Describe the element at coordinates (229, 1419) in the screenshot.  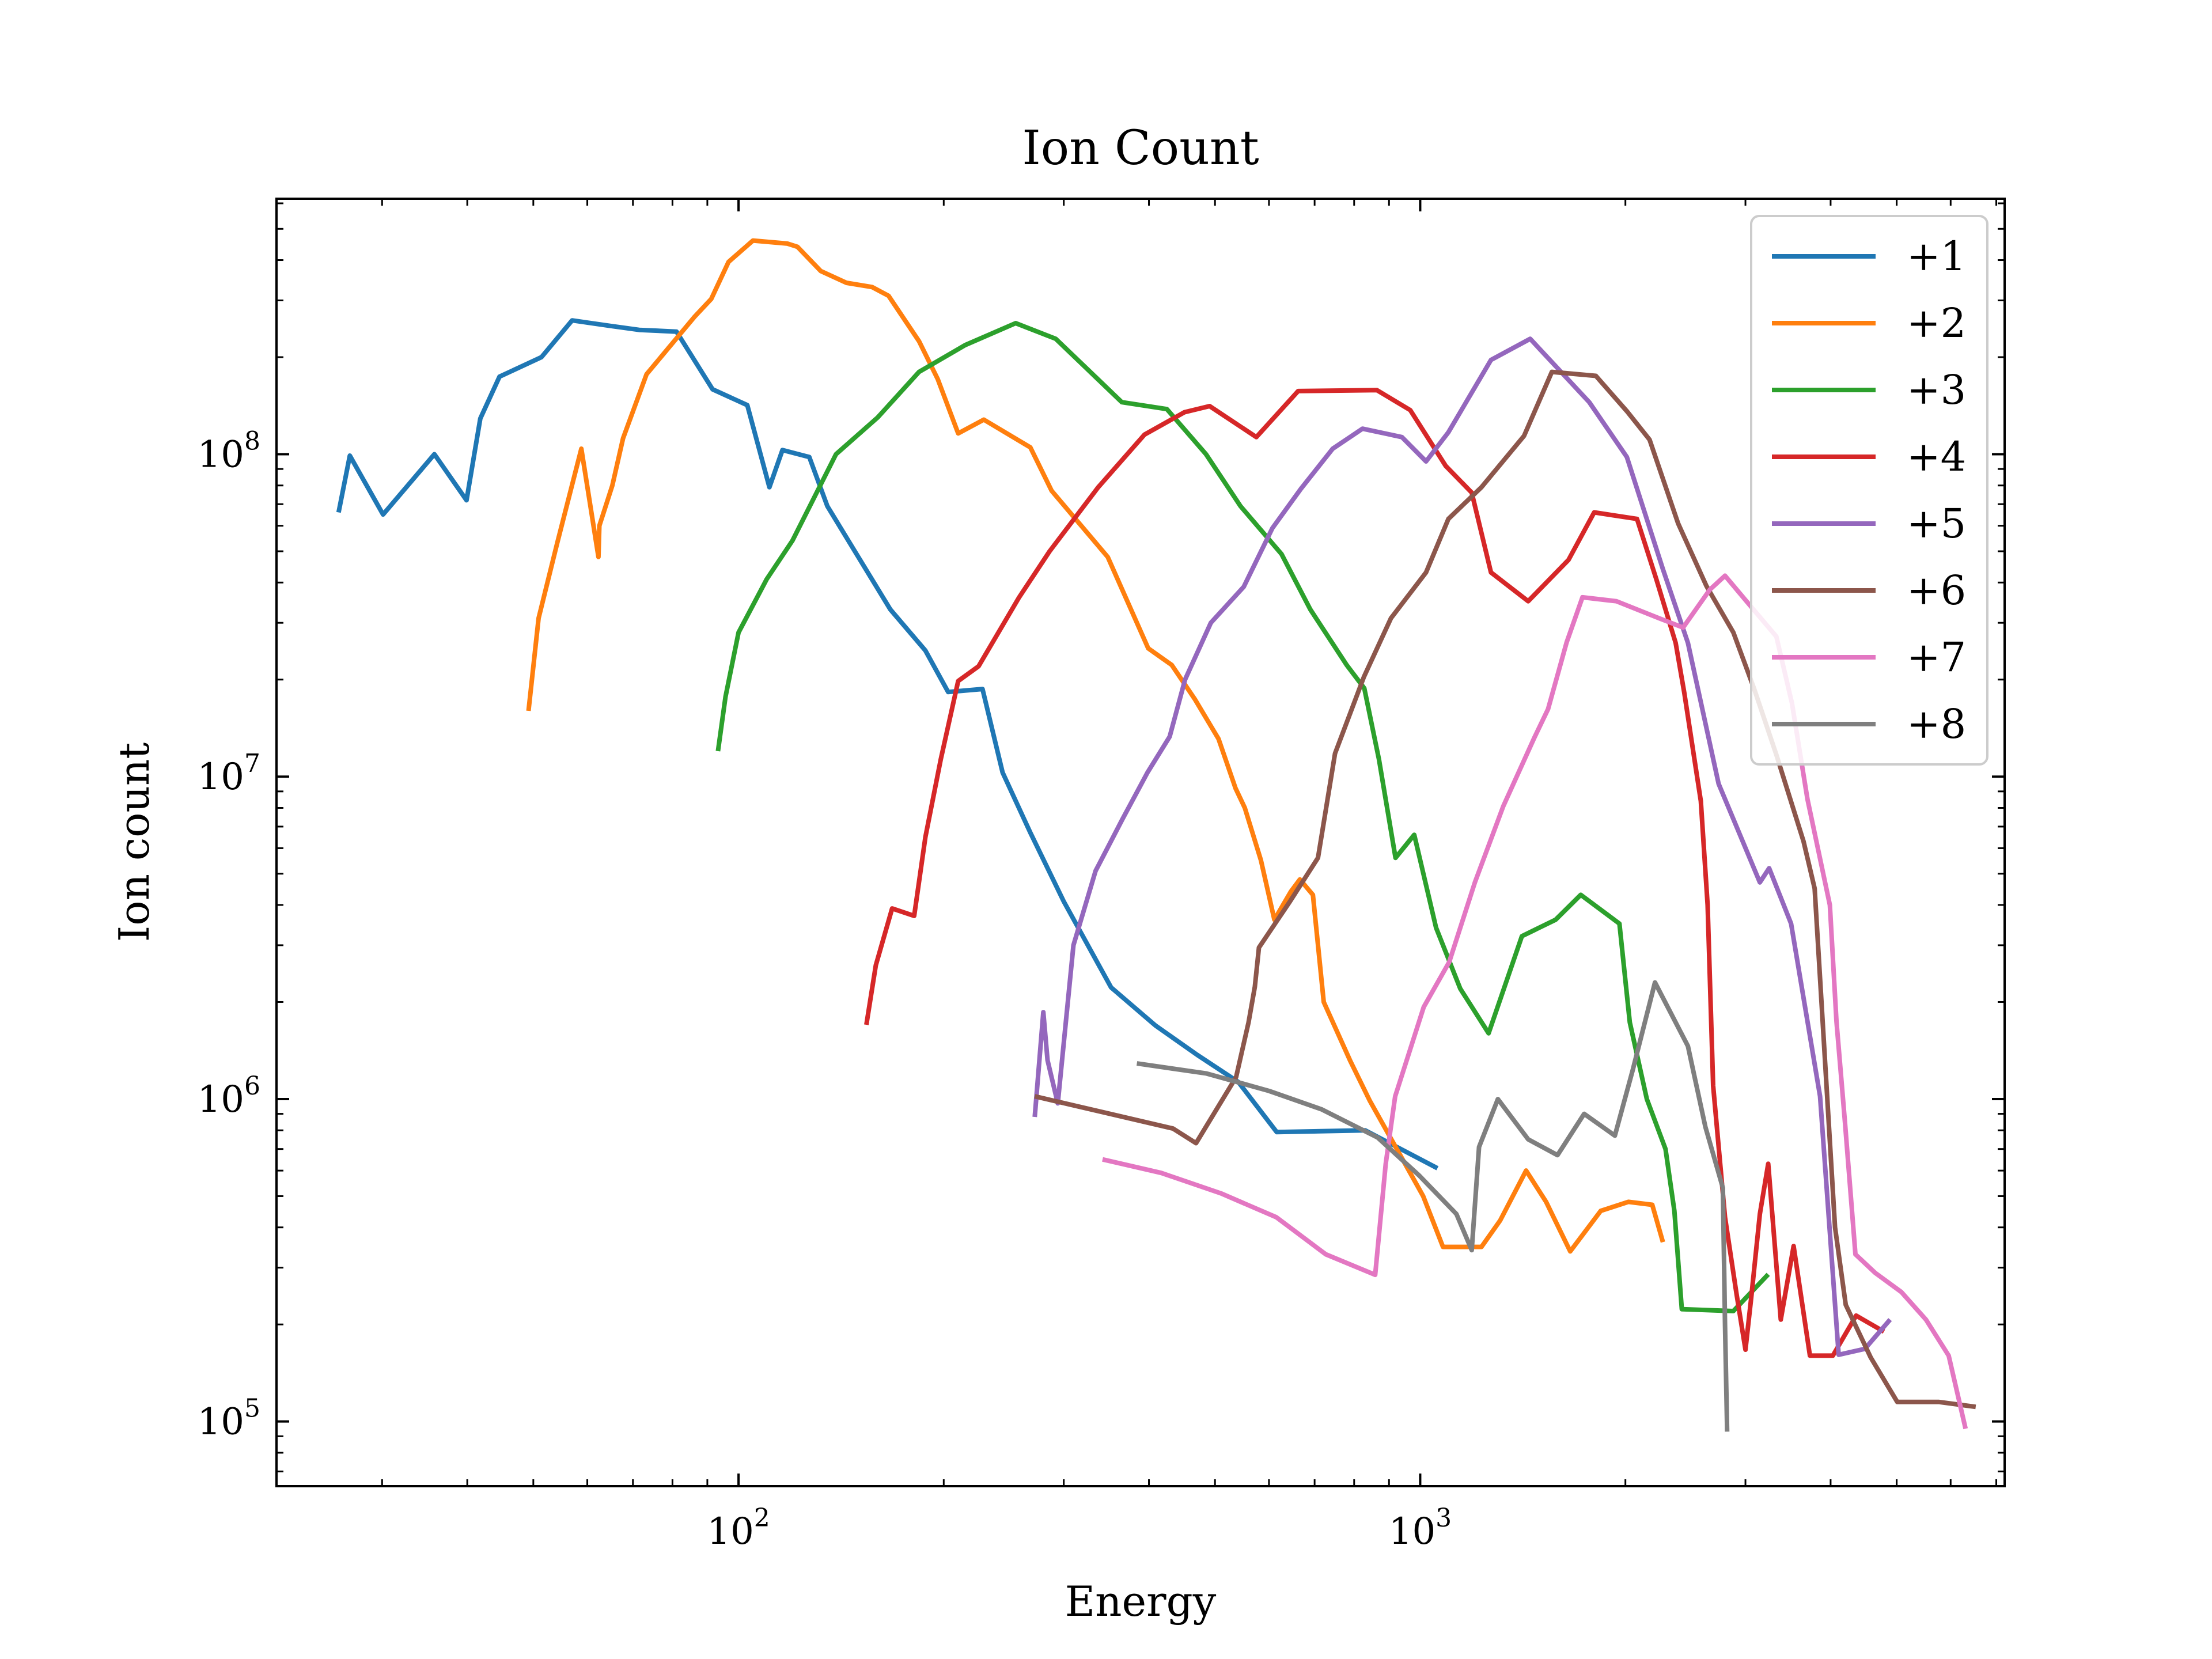
I see `y-tick-label: 10⁵` at that location.